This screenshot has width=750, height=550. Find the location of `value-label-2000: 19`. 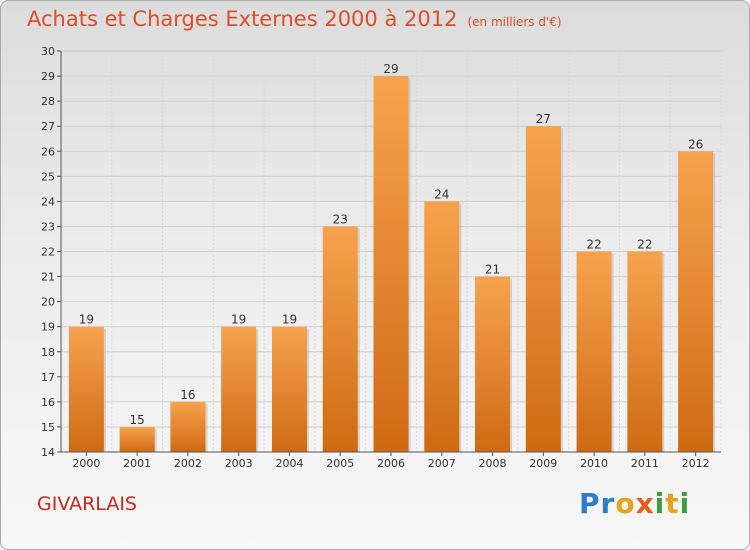

value-label-2000: 19 is located at coordinates (86, 320).